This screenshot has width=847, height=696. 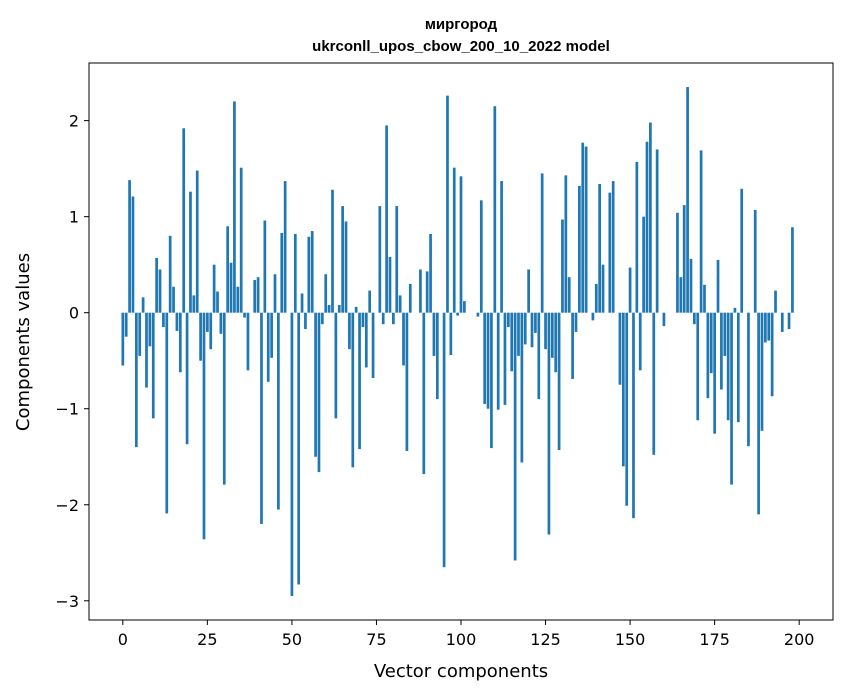 I want to click on chart-title: миргород, so click(x=461, y=24).